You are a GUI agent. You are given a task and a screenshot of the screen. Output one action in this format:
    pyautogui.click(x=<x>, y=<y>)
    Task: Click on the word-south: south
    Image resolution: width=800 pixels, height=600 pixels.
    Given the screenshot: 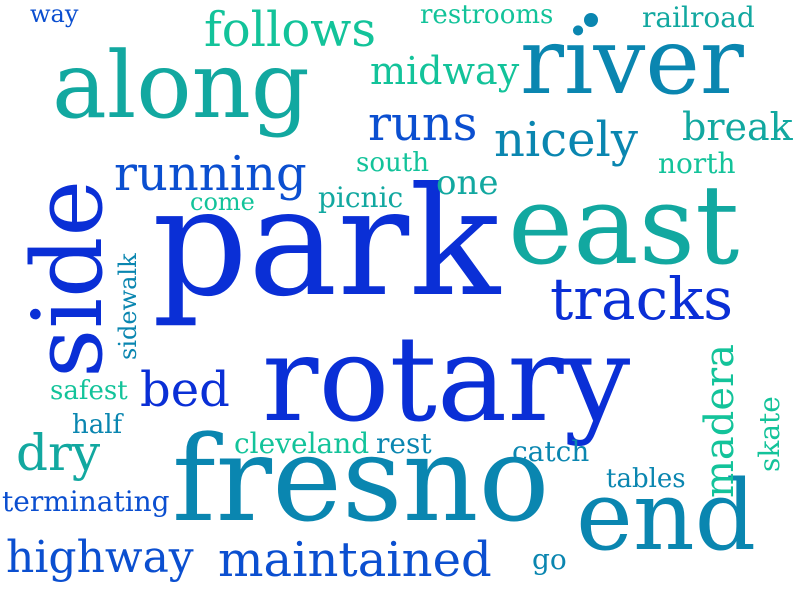 What is the action you would take?
    pyautogui.click(x=392, y=163)
    